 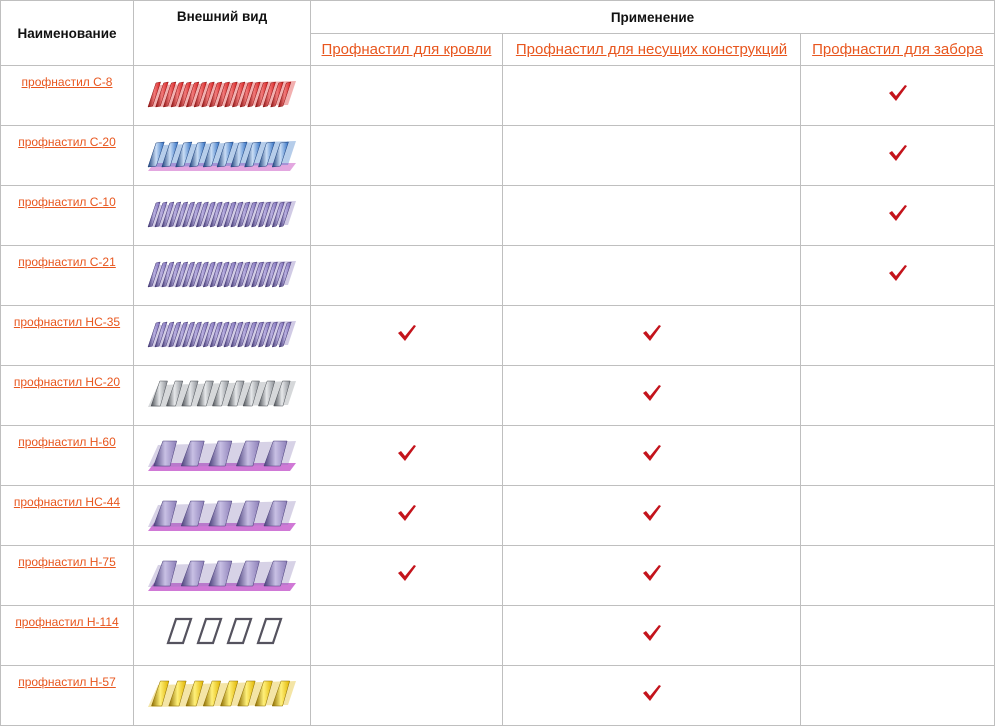 I want to click on table-row: профнастил НС-35, so click(x=497, y=335).